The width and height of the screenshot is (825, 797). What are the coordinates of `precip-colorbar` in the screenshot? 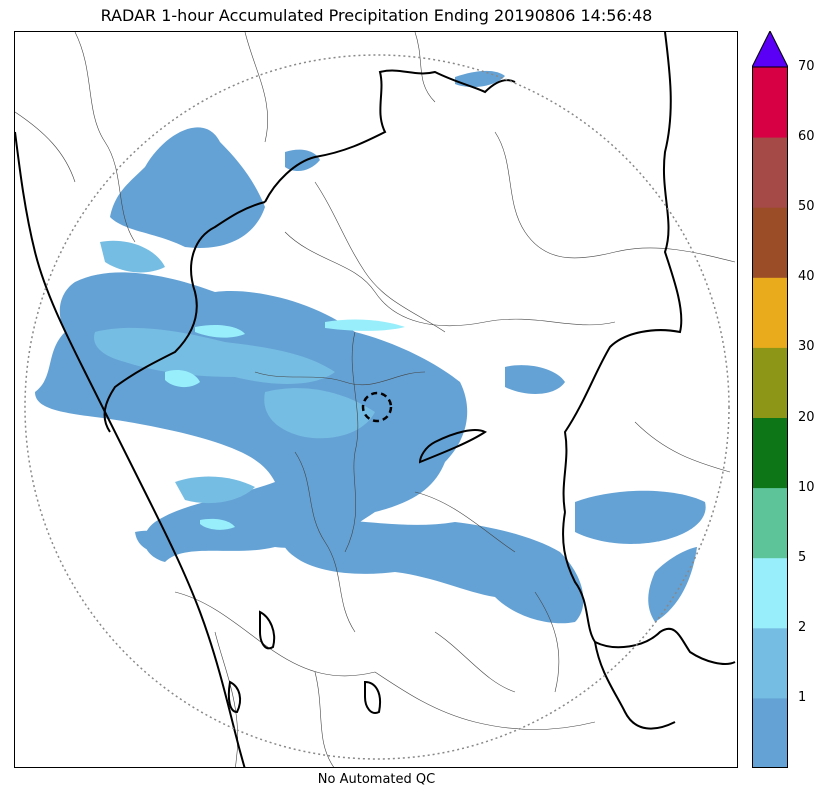 It's located at (770, 399).